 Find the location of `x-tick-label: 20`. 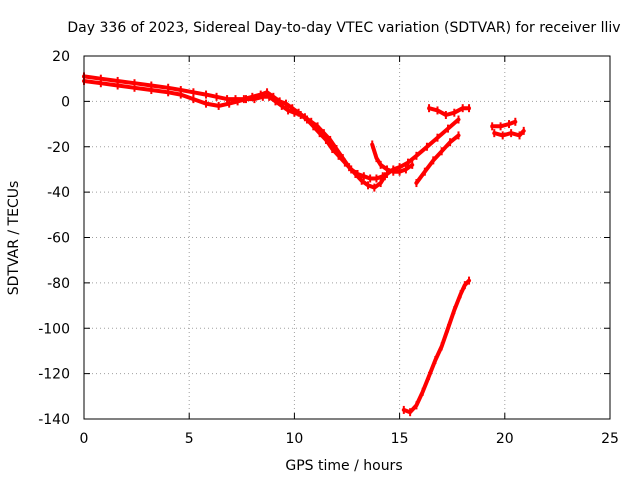

x-tick-label: 20 is located at coordinates (505, 439).